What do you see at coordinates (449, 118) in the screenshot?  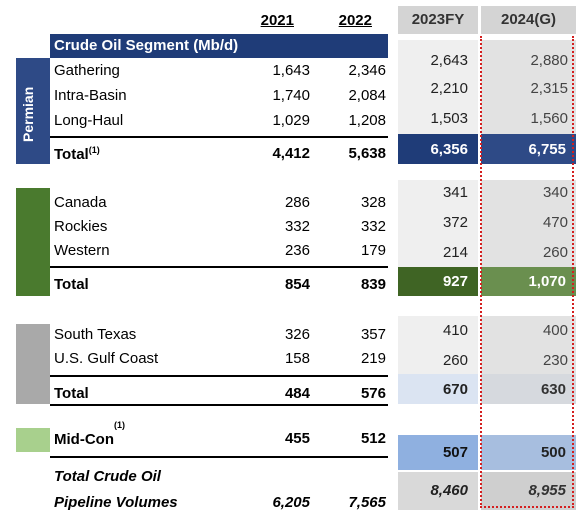 I see `cell-2023: 1,503` at bounding box center [449, 118].